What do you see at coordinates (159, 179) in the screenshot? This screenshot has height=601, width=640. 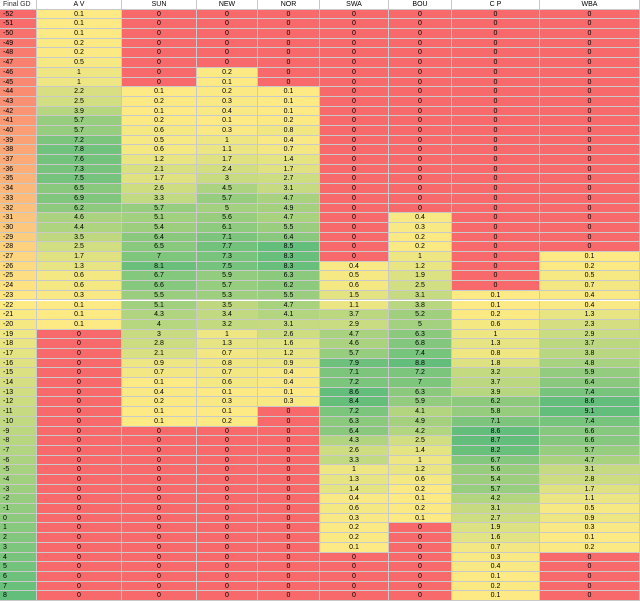 I see `value-cell: 1.7` at bounding box center [159, 179].